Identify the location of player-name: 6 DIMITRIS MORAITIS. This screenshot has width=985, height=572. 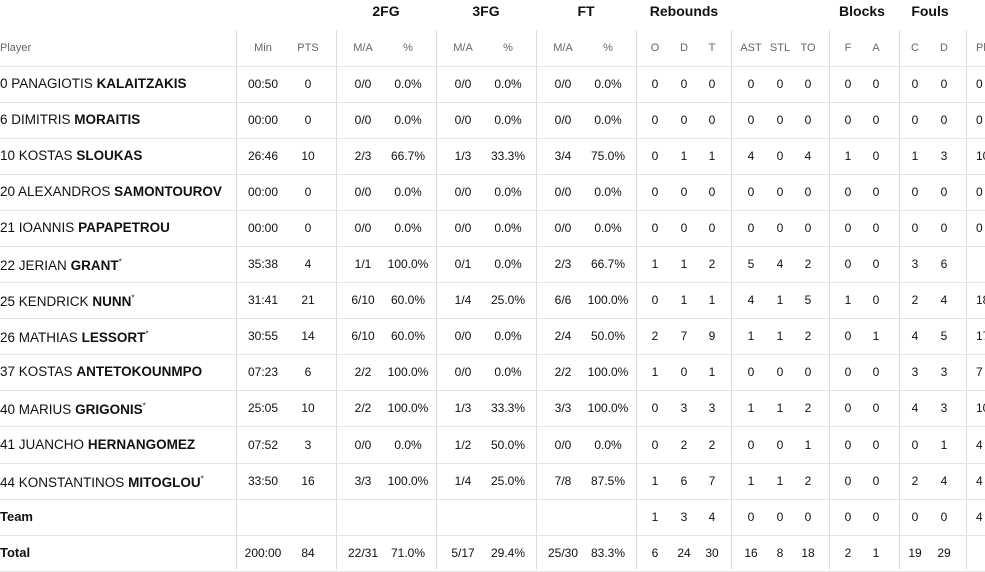
(70, 120).